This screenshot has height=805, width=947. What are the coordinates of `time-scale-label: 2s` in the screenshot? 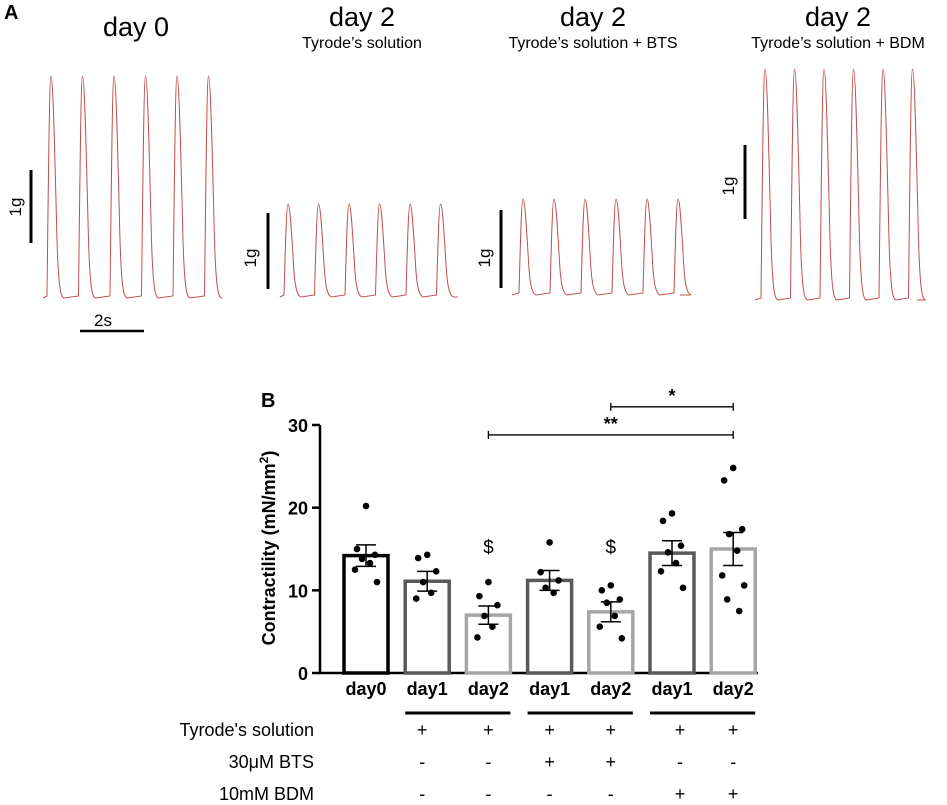 It's located at (103, 320).